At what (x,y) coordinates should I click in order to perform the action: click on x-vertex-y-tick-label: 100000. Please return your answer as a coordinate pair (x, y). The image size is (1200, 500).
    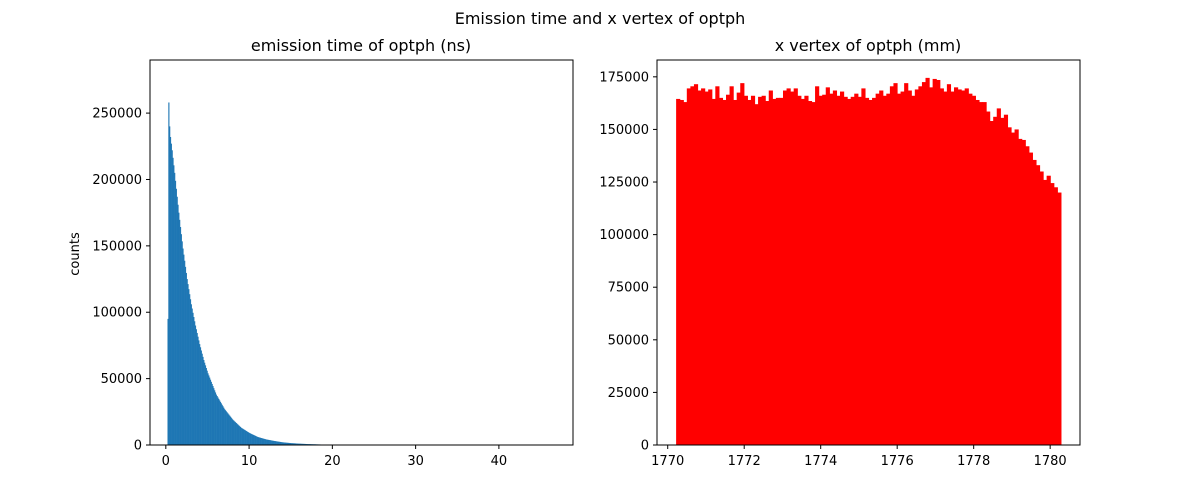
    Looking at the image, I should click on (624, 235).